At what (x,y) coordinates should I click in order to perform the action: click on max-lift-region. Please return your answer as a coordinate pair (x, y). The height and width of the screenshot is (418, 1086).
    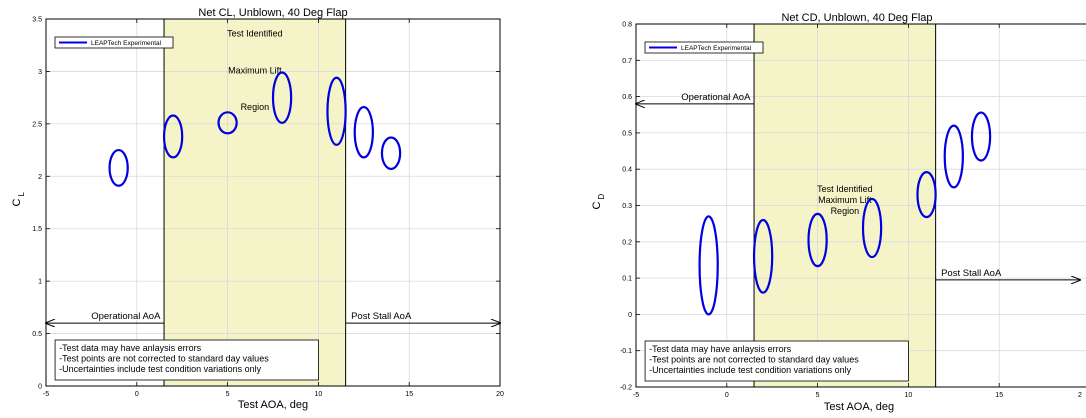
    Looking at the image, I should click on (255, 202).